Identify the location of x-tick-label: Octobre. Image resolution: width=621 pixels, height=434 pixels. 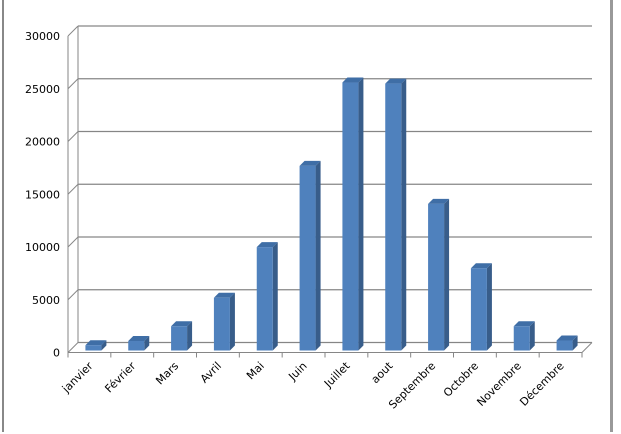
(461, 379).